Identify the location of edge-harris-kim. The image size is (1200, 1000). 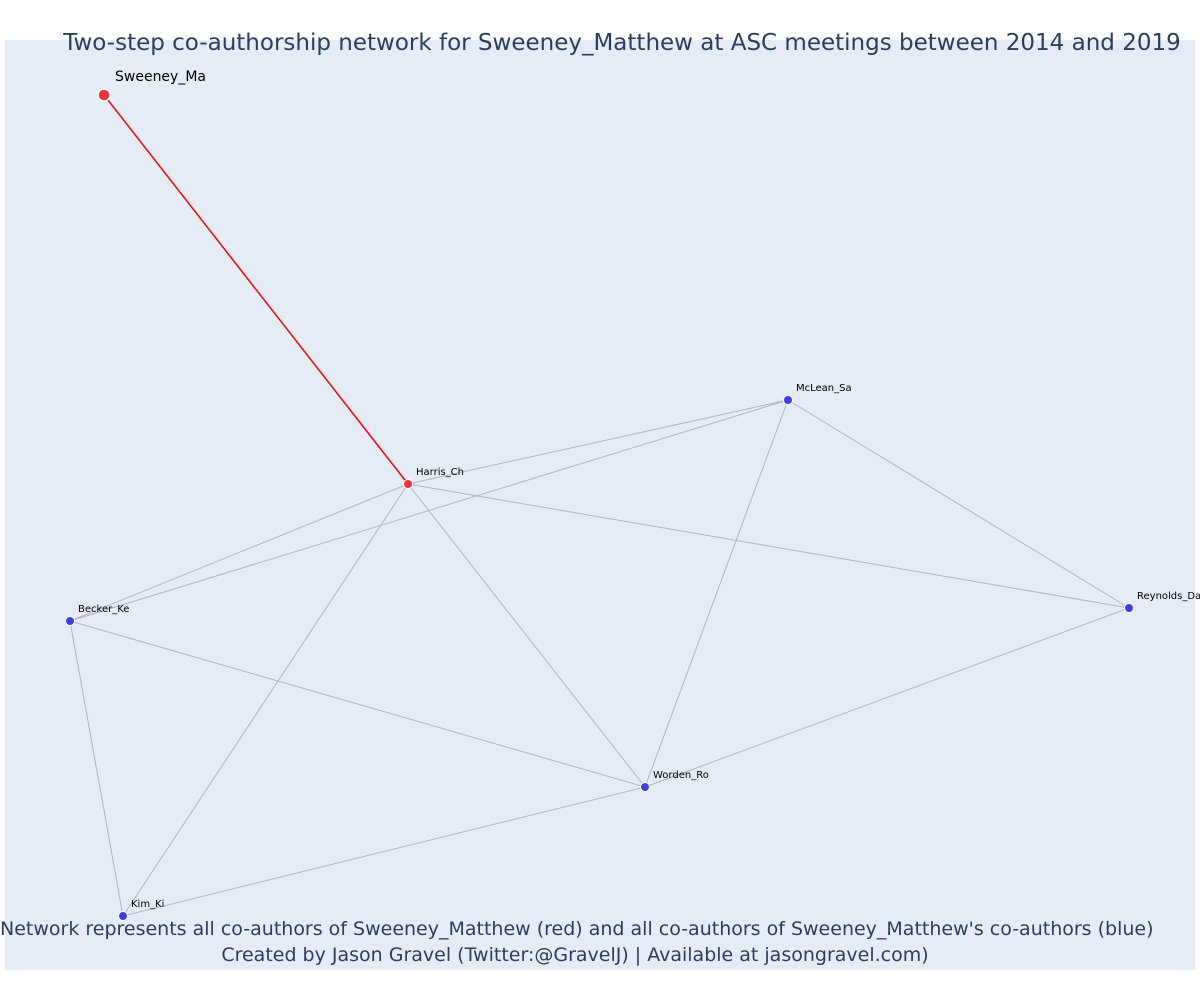
(265, 700).